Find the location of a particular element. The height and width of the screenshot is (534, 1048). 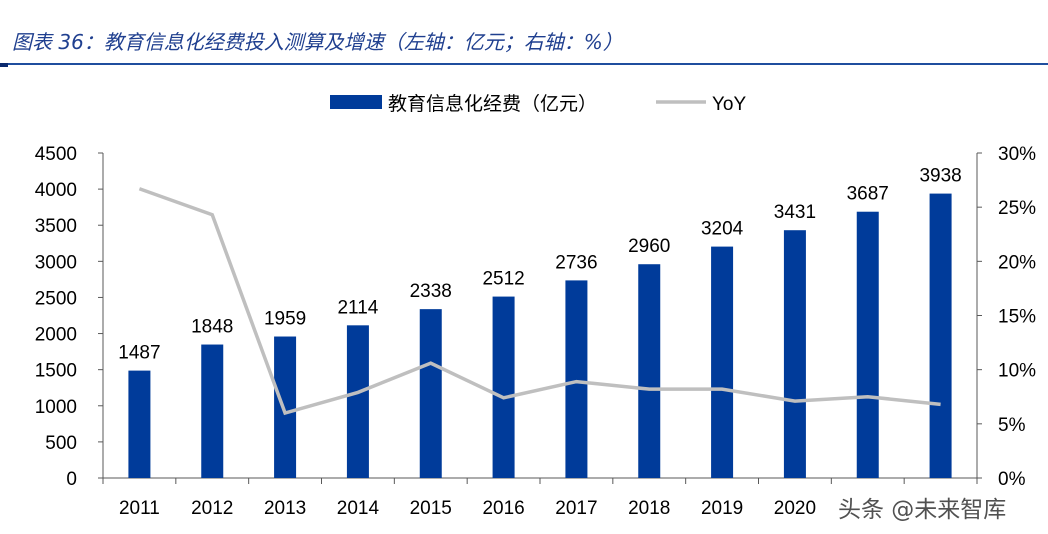

x-tick-label: 2019 is located at coordinates (722, 508).